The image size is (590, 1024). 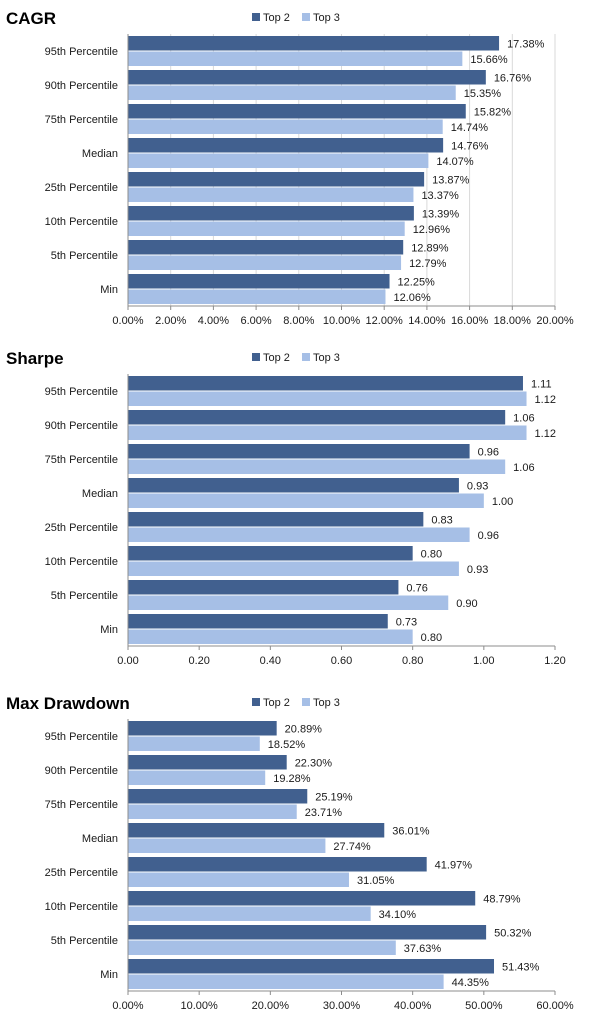 What do you see at coordinates (170, 321) in the screenshot?
I see `x-tick-label: 2.00%` at bounding box center [170, 321].